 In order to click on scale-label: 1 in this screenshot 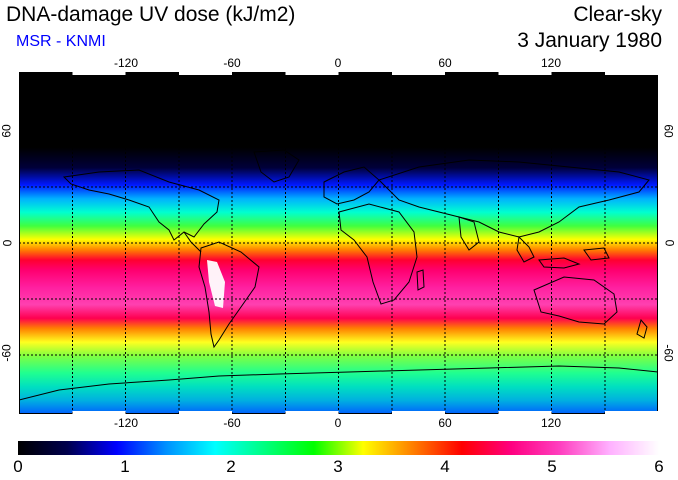, I will do `click(125, 466)`.